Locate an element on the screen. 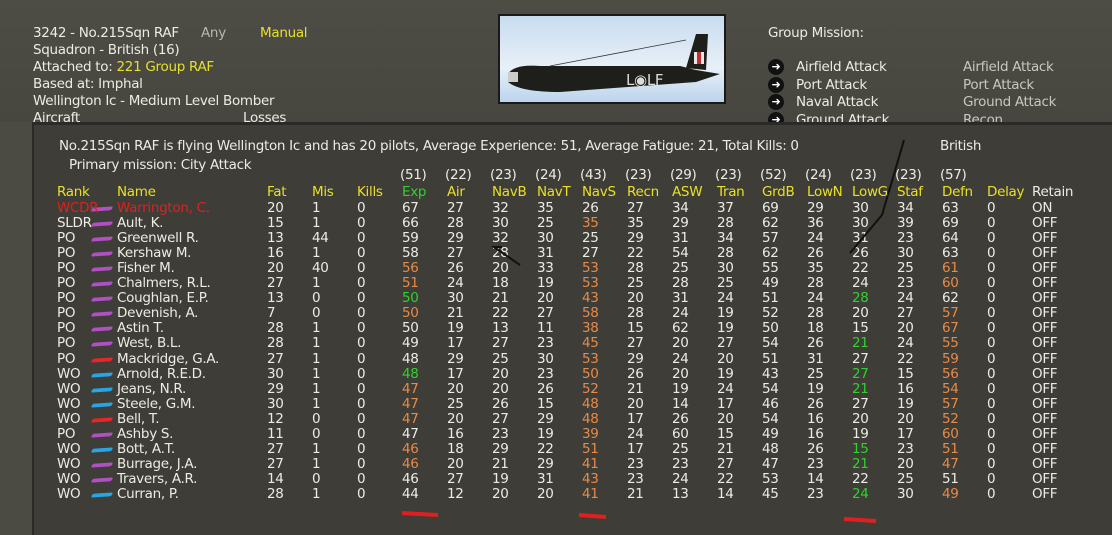 This screenshot has width=1112, height=535. cell-air: 27 is located at coordinates (455, 208).